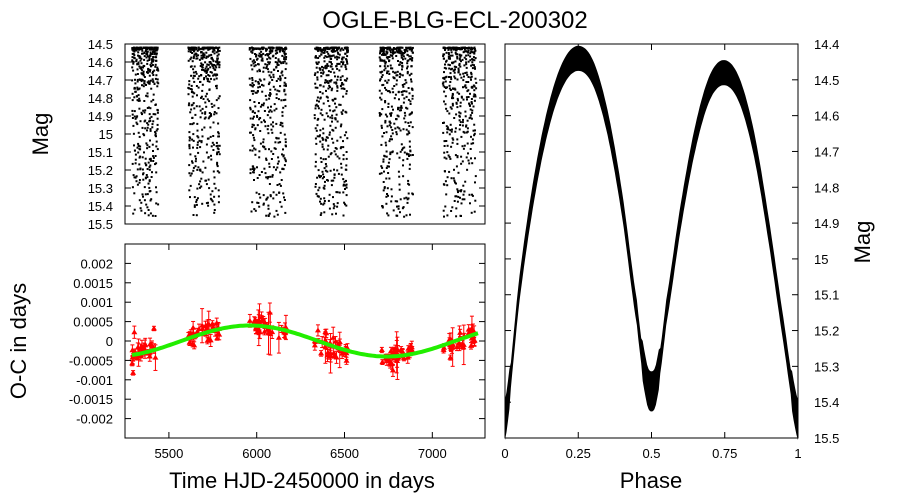  I want to click on phased-xtick-label: 0.25, so click(578, 453).